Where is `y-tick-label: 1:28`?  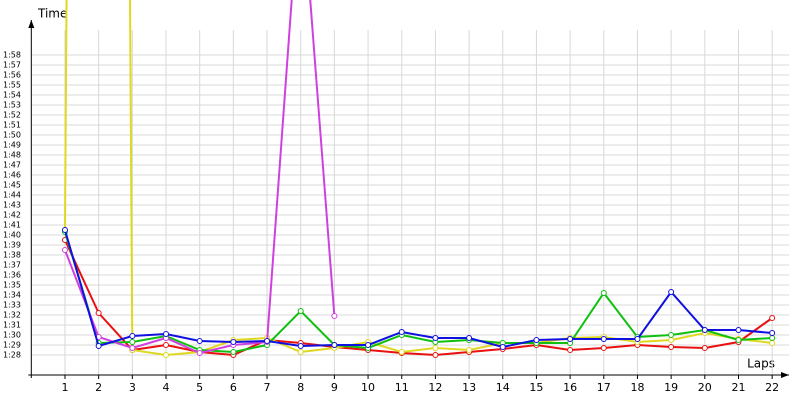
y-tick-label: 1:28 is located at coordinates (12, 355).